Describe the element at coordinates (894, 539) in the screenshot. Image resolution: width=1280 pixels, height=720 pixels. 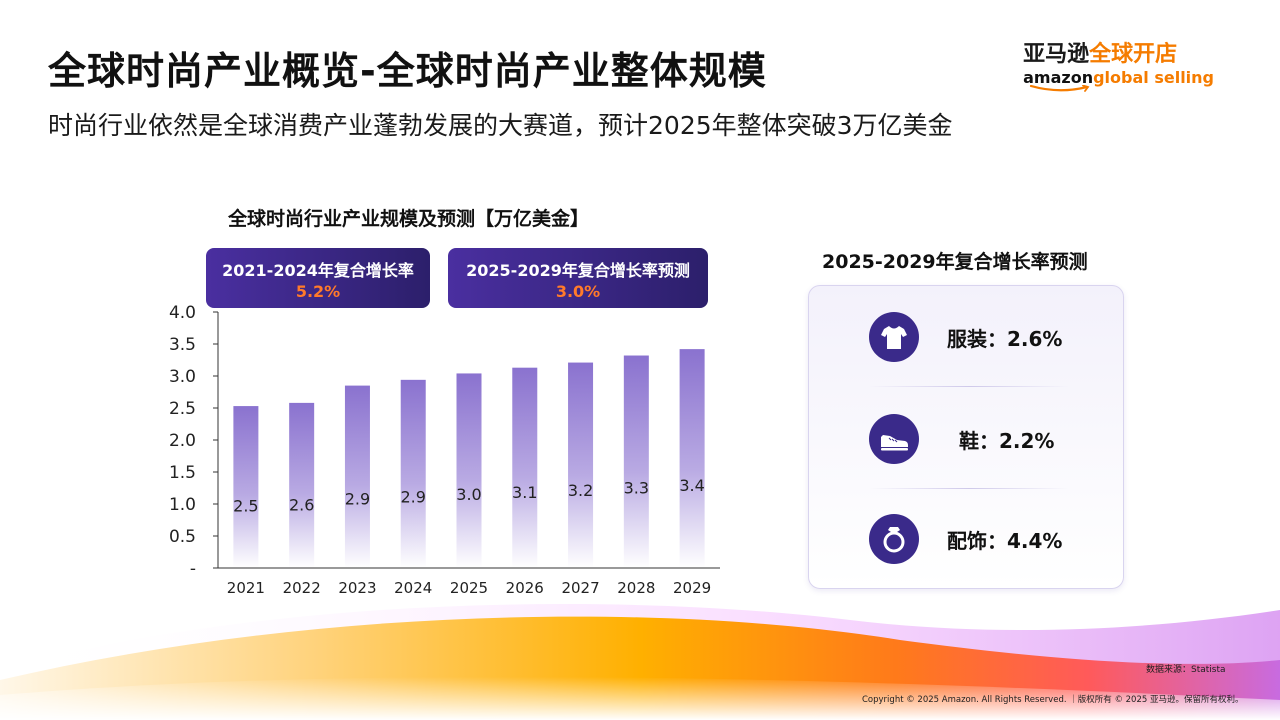
I see `ring-icon` at that location.